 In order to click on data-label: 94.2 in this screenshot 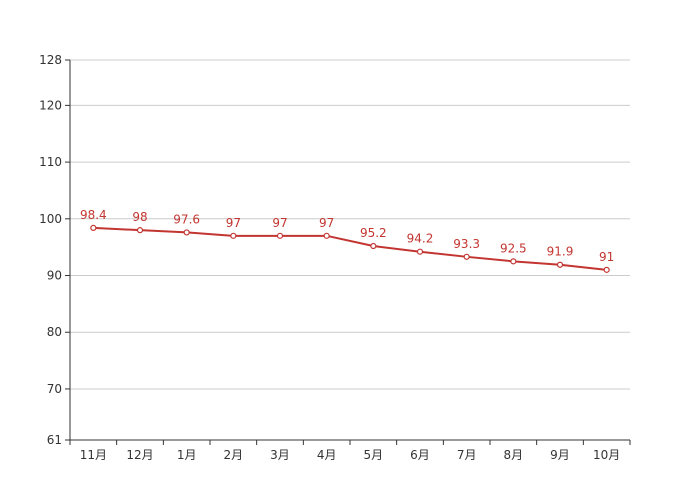, I will do `click(420, 239)`.